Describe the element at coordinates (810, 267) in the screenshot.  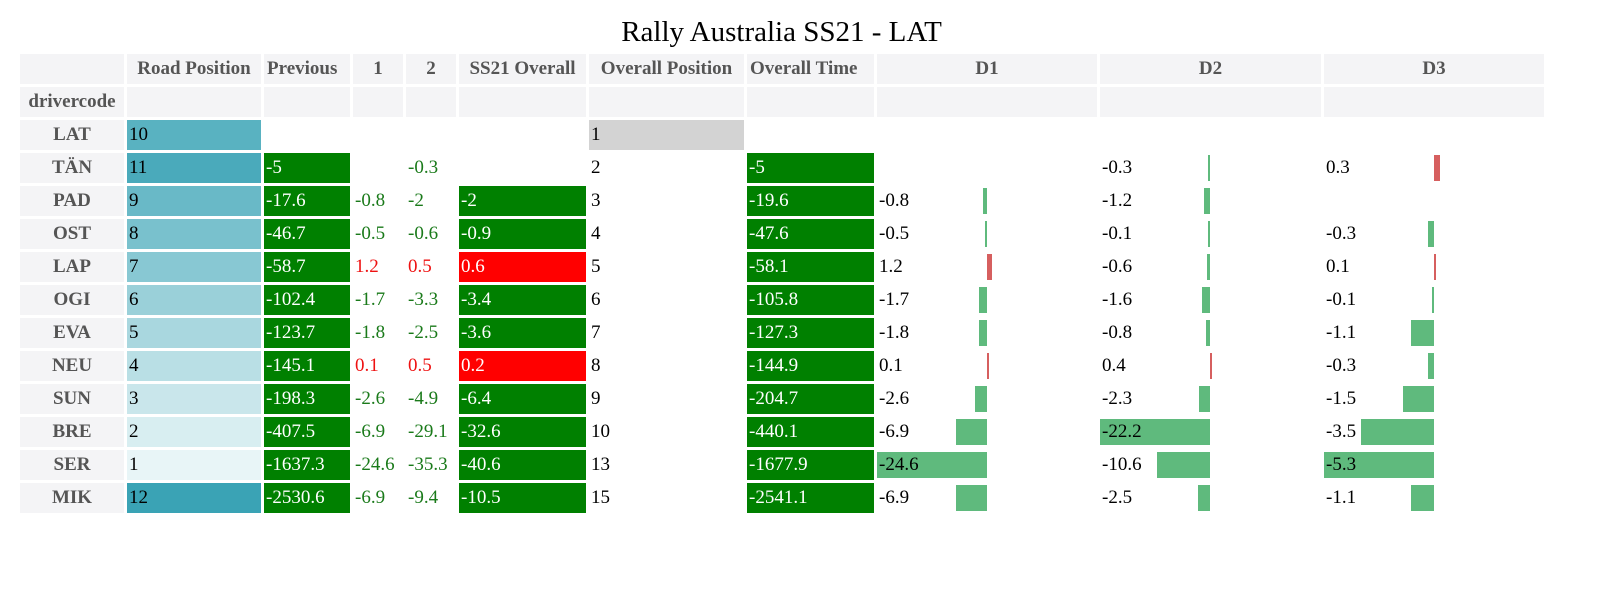
I see `overall-time-cell: -58.1` at that location.